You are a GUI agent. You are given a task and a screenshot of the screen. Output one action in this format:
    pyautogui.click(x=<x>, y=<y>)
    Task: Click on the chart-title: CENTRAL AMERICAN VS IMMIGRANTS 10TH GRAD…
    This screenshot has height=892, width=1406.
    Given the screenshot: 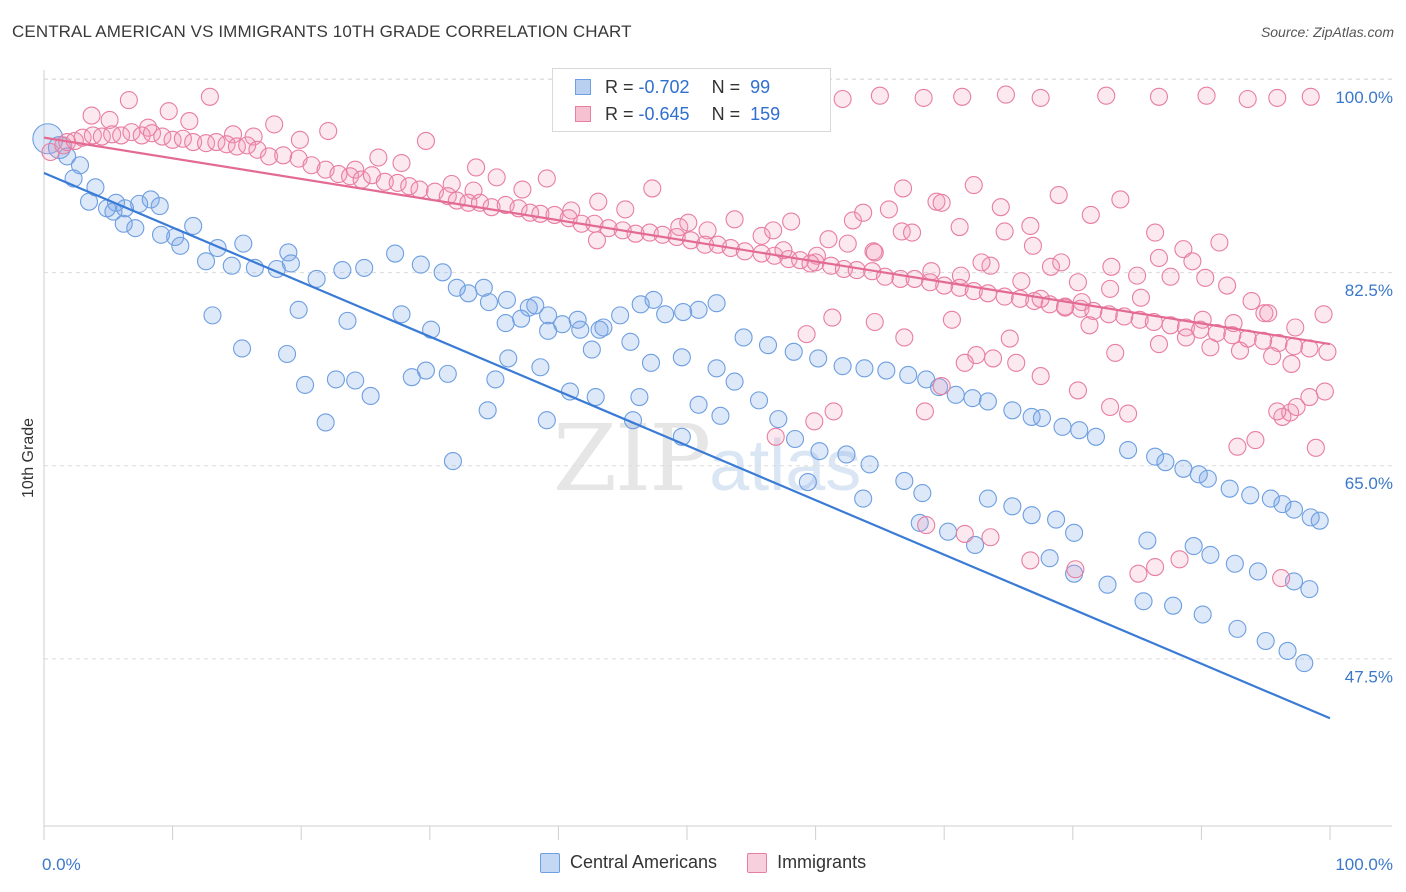 What is the action you would take?
    pyautogui.click(x=322, y=31)
    